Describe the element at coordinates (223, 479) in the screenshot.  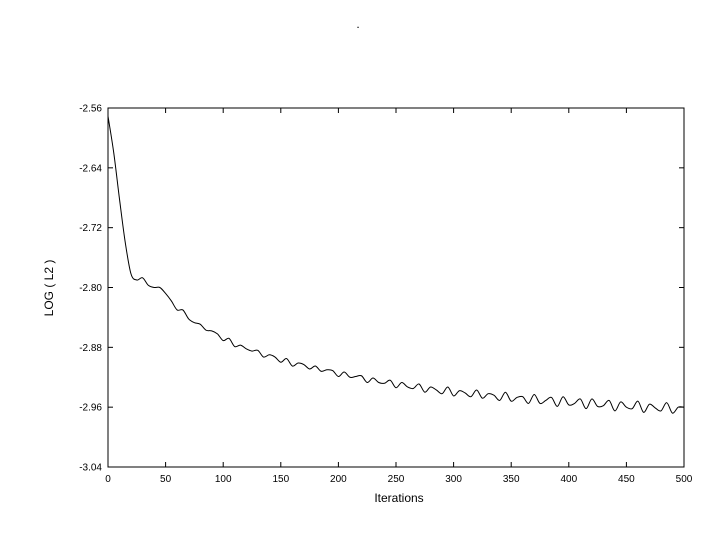
I see `x-tick-label: 100` at that location.